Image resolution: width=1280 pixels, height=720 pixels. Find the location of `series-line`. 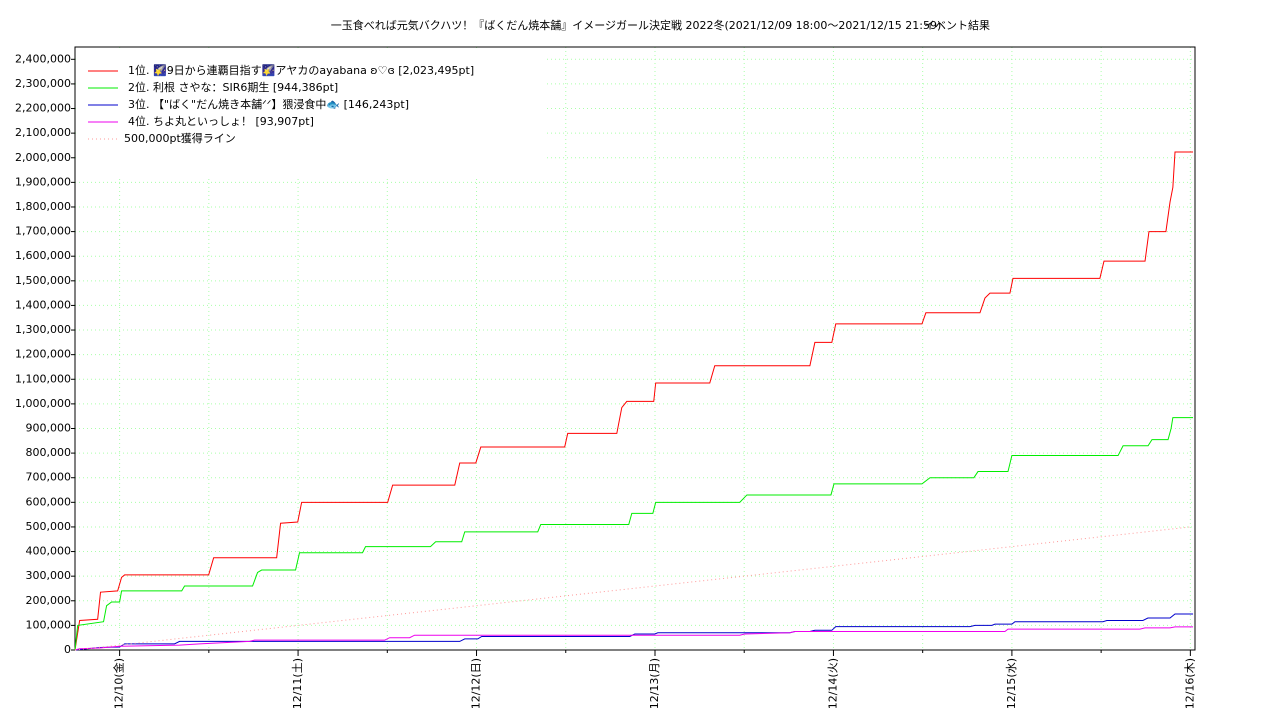

series-line is located at coordinates (634, 638).